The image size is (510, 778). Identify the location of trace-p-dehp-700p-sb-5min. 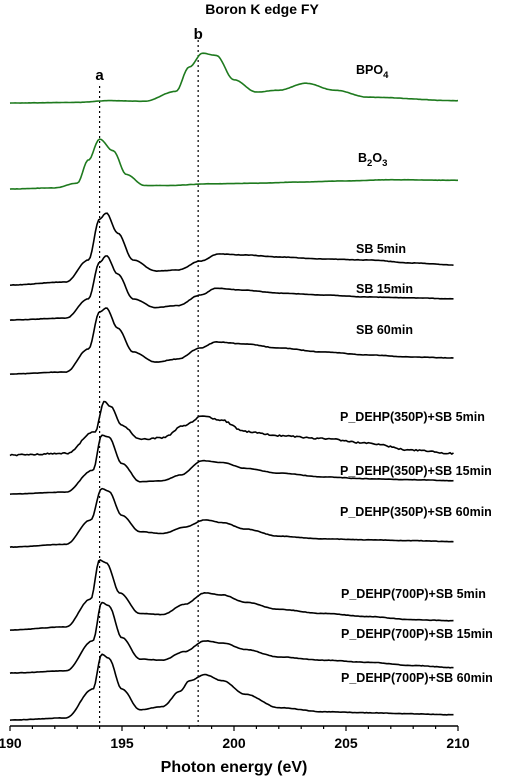
(231, 595).